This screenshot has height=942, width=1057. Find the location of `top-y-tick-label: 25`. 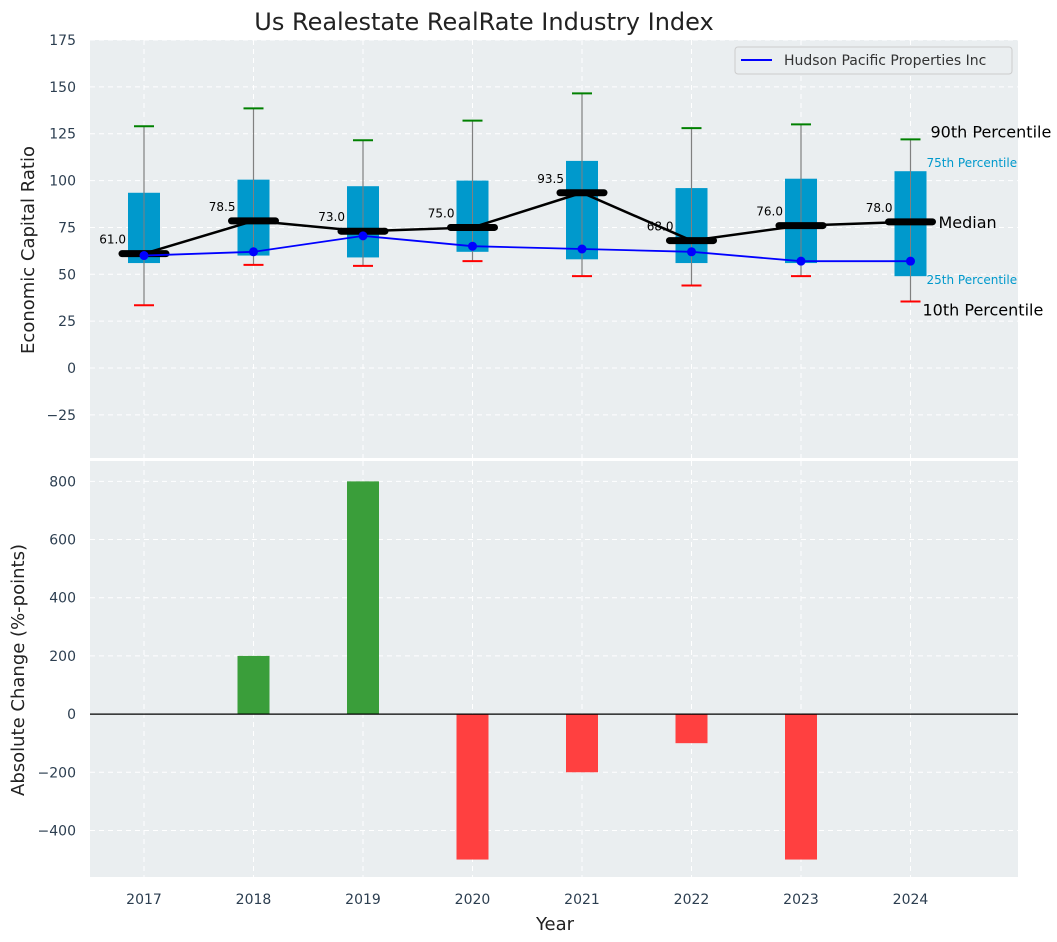

top-y-tick-label: 25 is located at coordinates (67, 322).